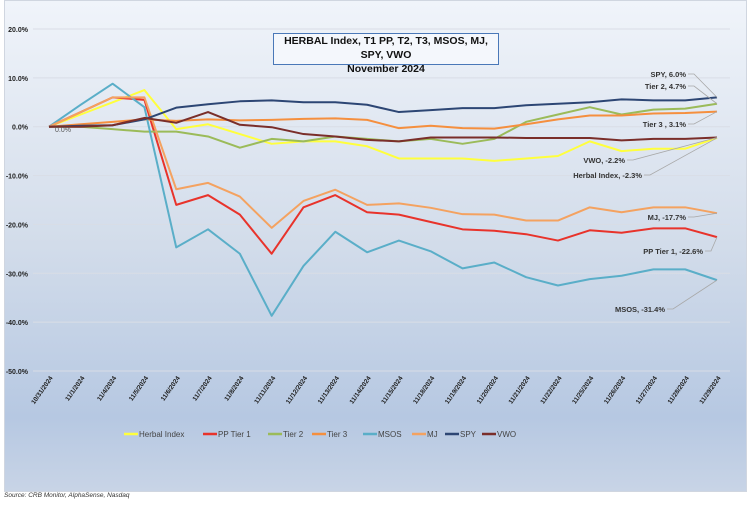 Image resolution: width=750 pixels, height=510 pixels. Describe the element at coordinates (63, 130) in the screenshot. I see `start-data-label: 0.0%` at that location.